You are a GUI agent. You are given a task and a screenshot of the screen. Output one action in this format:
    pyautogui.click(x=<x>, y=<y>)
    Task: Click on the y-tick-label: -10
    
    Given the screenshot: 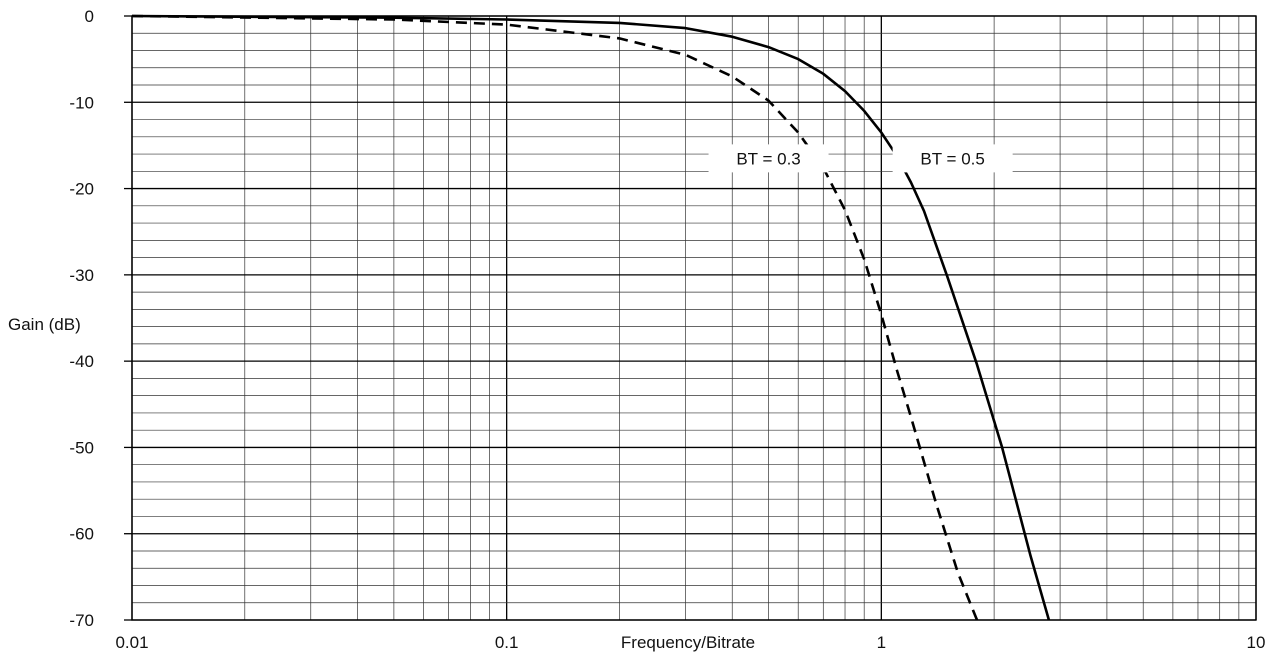 What is the action you would take?
    pyautogui.click(x=81, y=102)
    